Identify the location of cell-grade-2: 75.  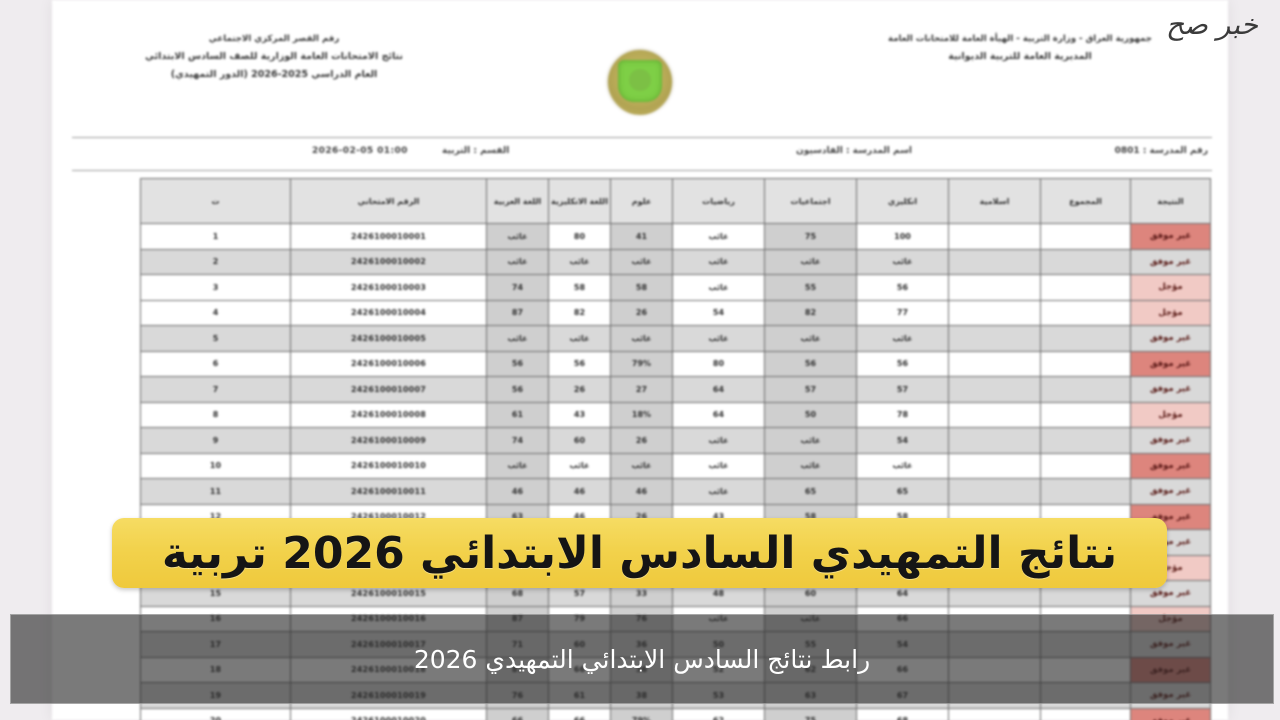
(810, 236).